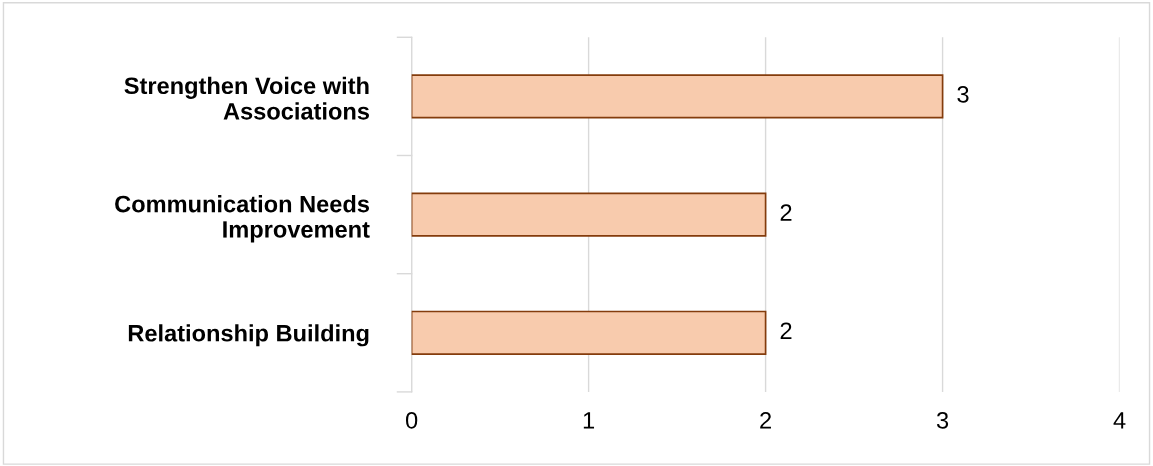 The image size is (1153, 466). Describe the element at coordinates (1119, 420) in the screenshot. I see `x-tick-label: 4` at that location.